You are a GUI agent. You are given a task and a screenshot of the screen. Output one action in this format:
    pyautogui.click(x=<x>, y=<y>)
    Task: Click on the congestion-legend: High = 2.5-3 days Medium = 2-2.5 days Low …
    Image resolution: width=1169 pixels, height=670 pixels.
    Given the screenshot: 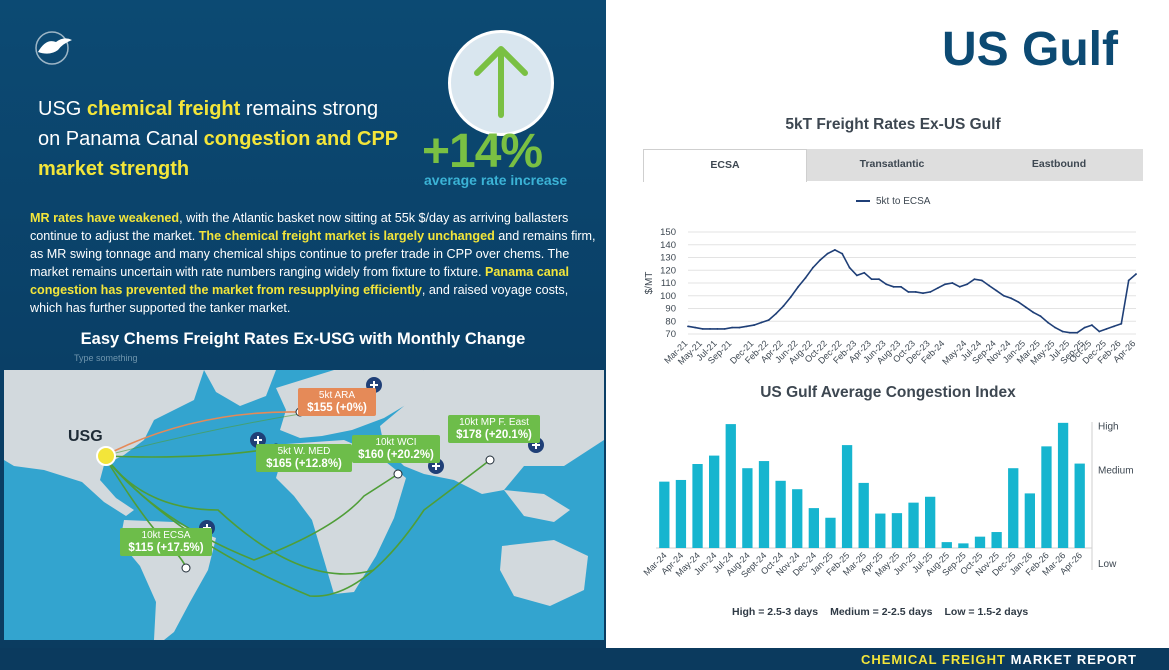 What is the action you would take?
    pyautogui.click(x=880, y=612)
    